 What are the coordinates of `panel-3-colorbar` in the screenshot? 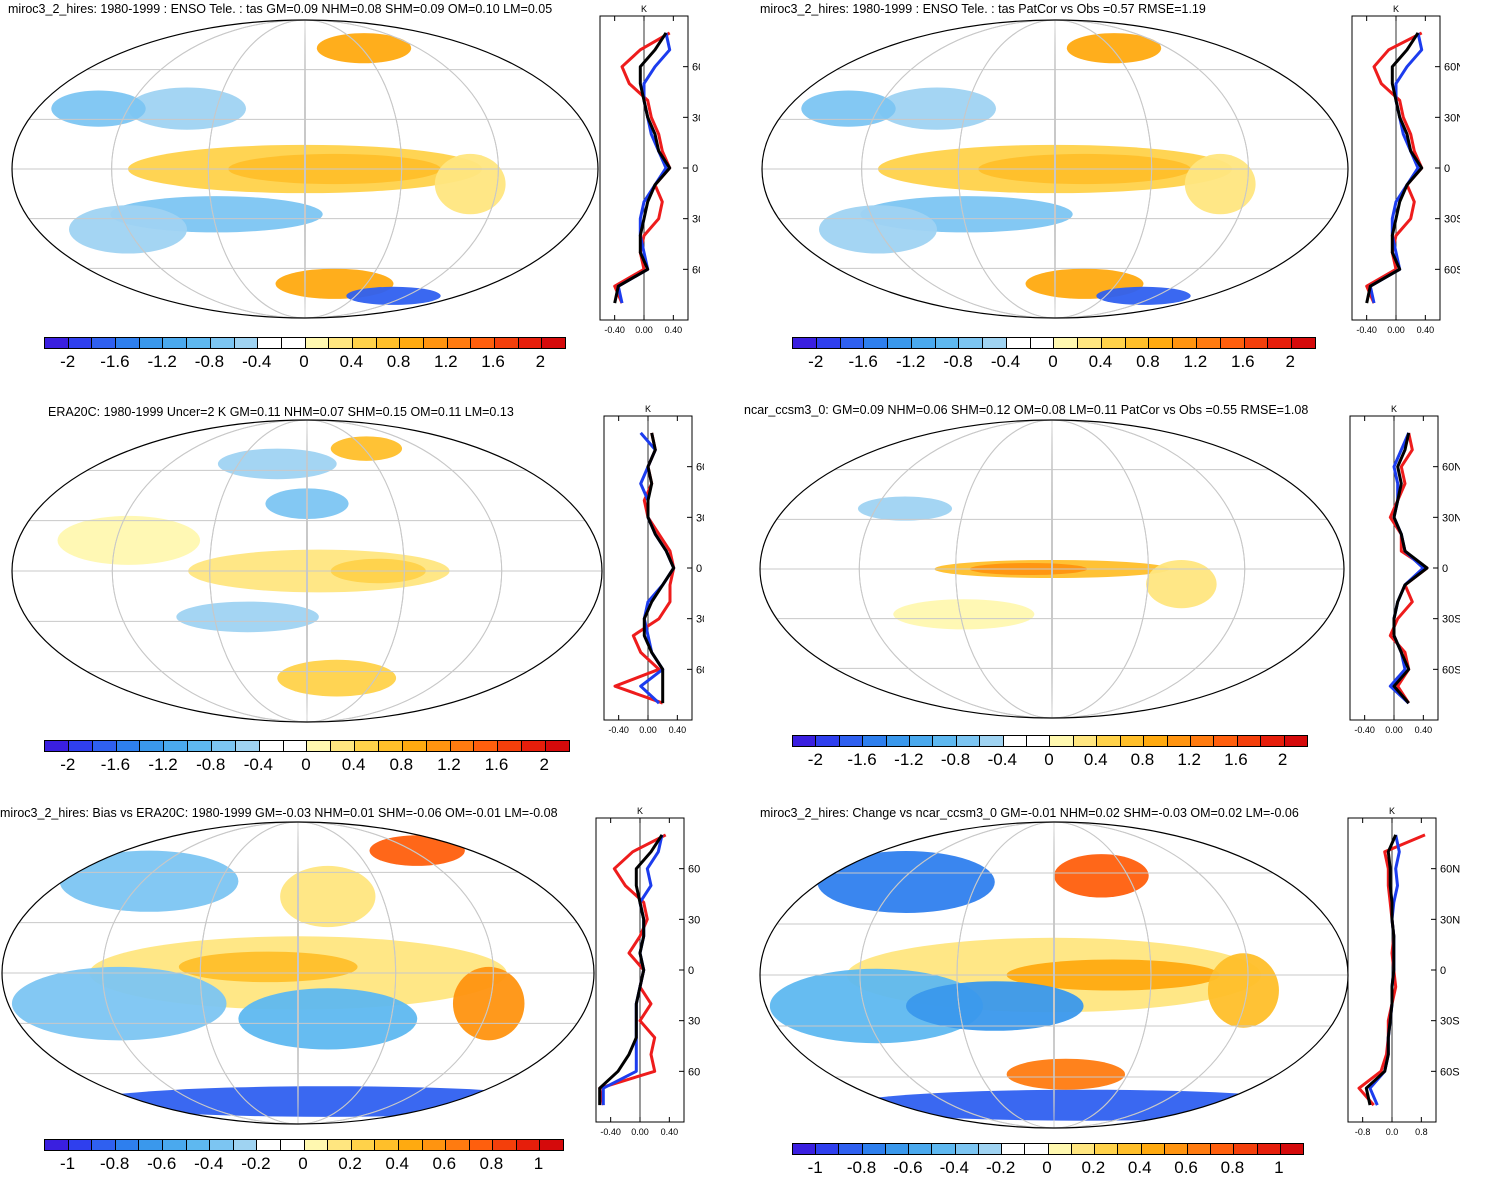 It's located at (307, 746).